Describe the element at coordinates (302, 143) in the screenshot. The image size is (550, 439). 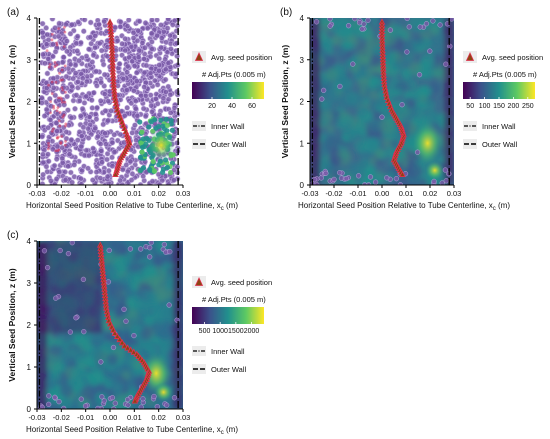
I see `y-tick-label: 1` at that location.